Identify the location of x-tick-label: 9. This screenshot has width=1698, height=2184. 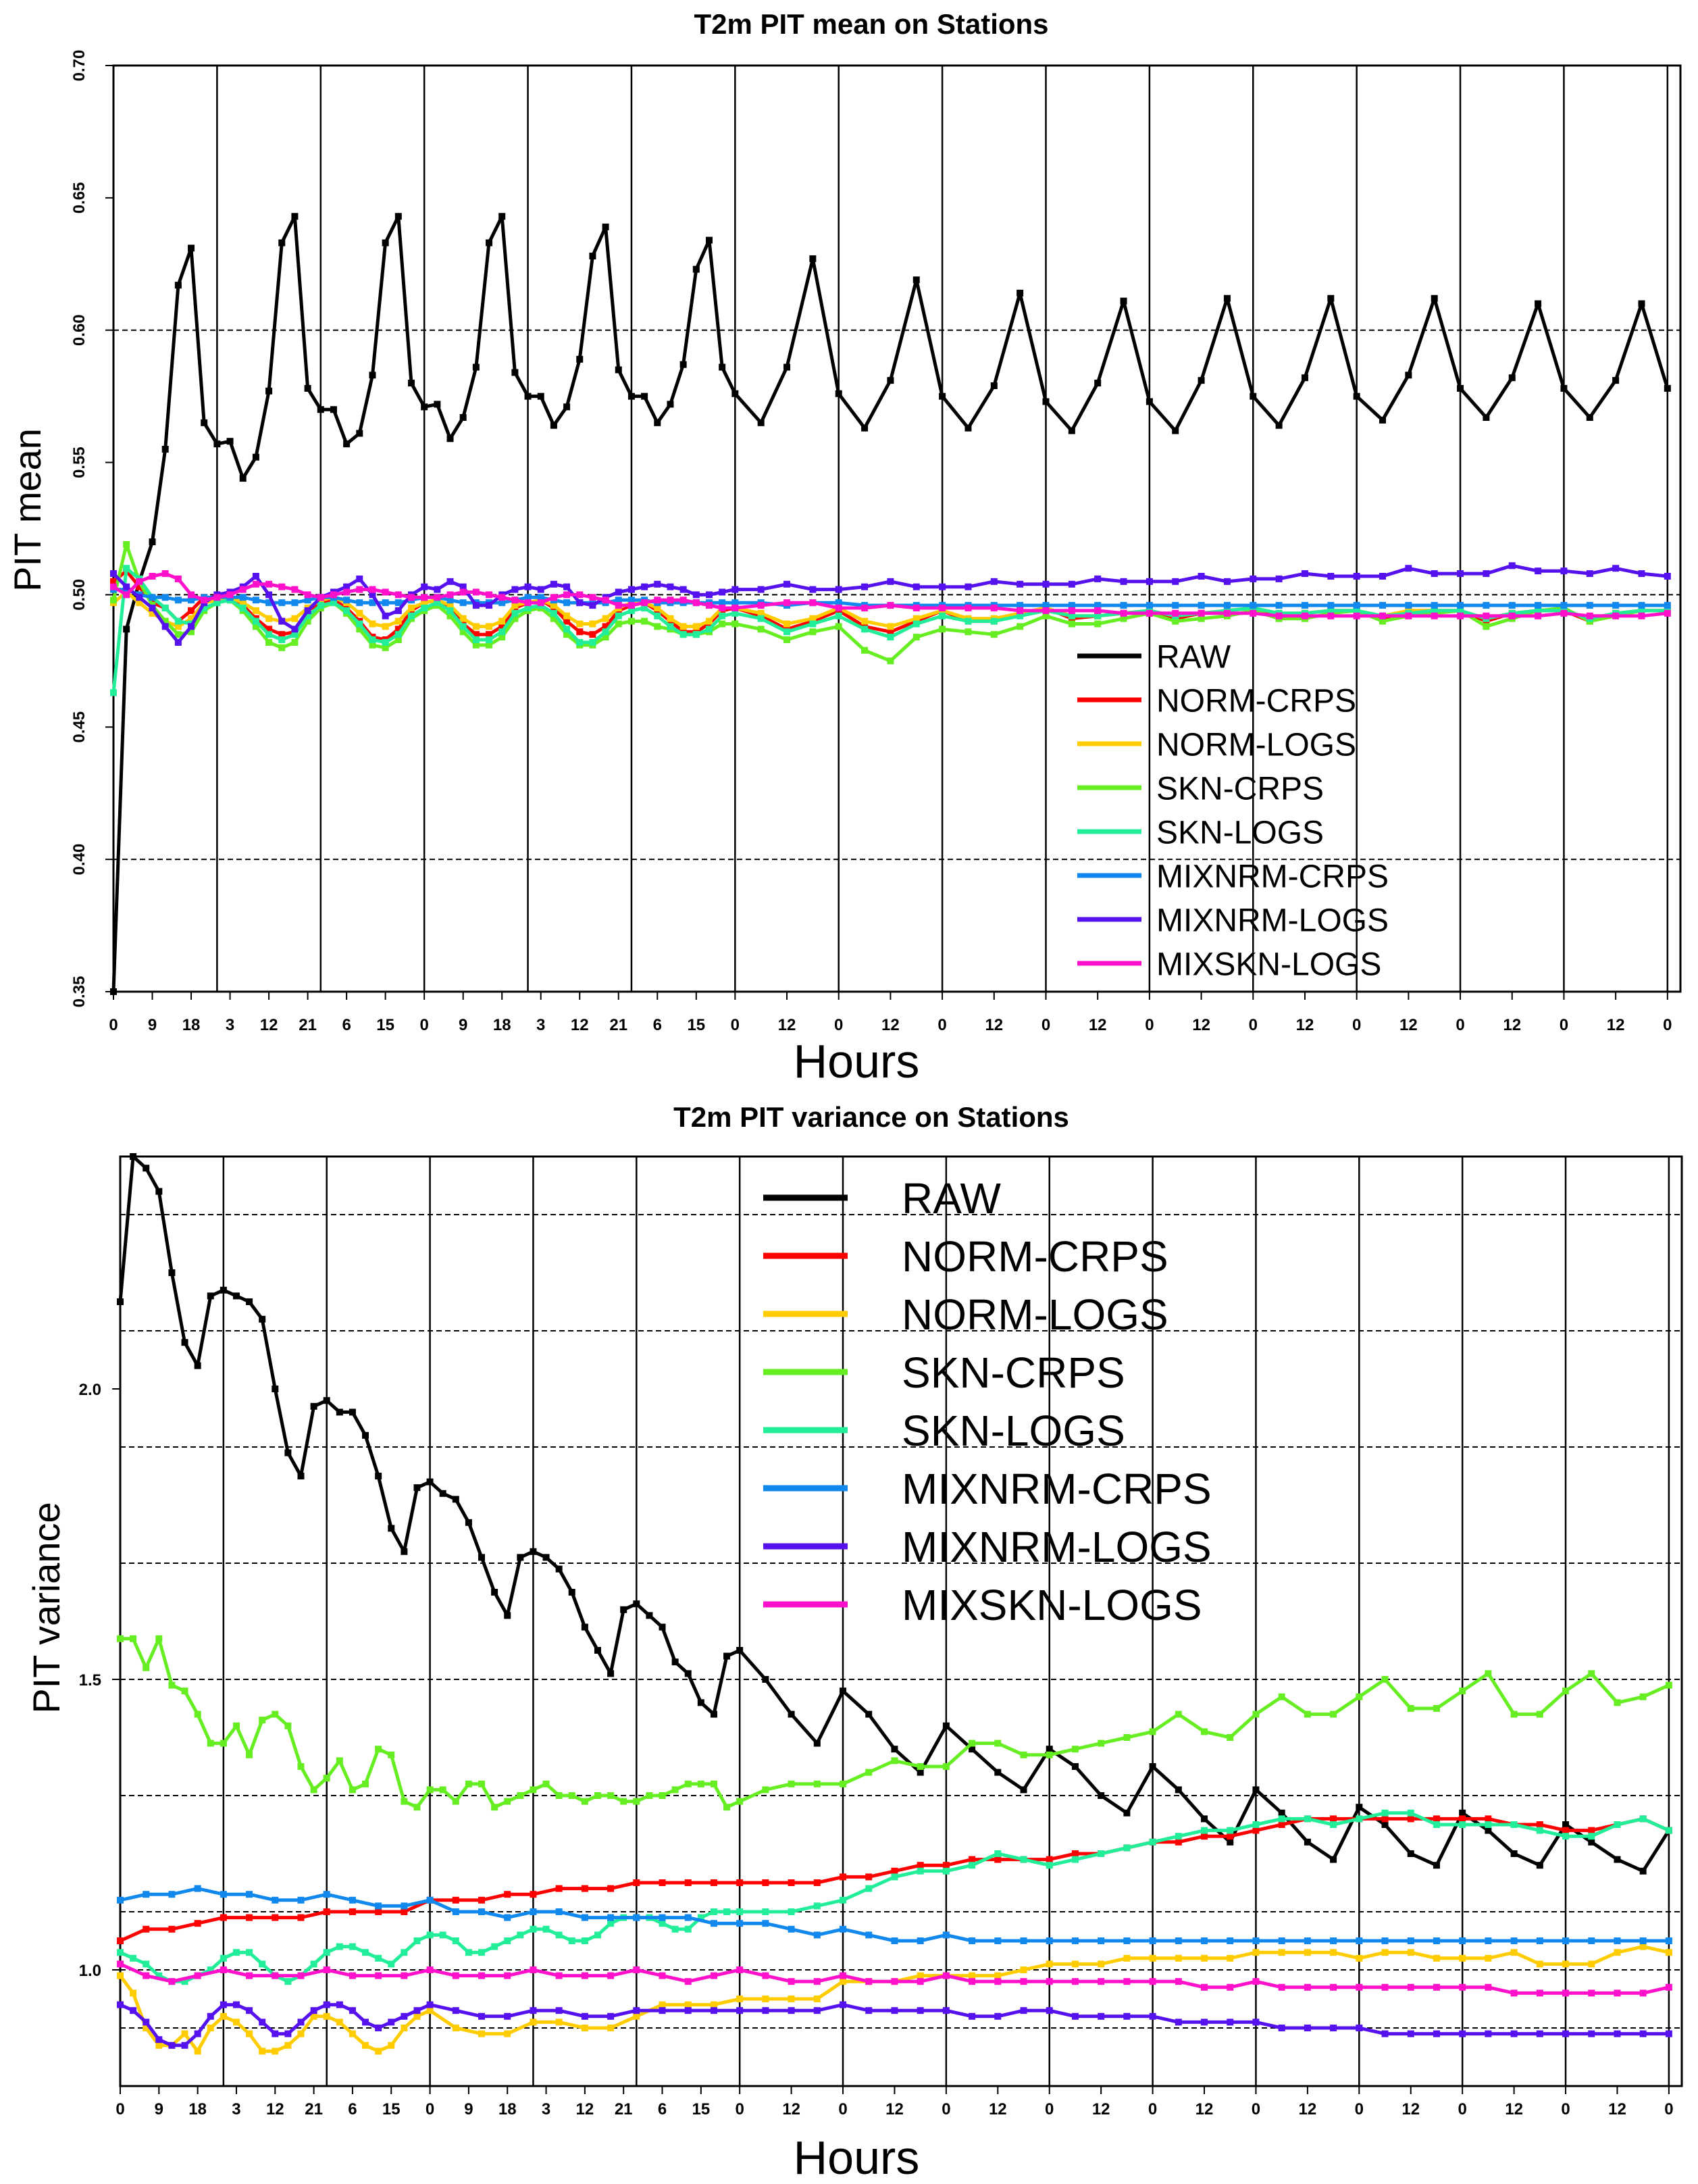
(469, 2109).